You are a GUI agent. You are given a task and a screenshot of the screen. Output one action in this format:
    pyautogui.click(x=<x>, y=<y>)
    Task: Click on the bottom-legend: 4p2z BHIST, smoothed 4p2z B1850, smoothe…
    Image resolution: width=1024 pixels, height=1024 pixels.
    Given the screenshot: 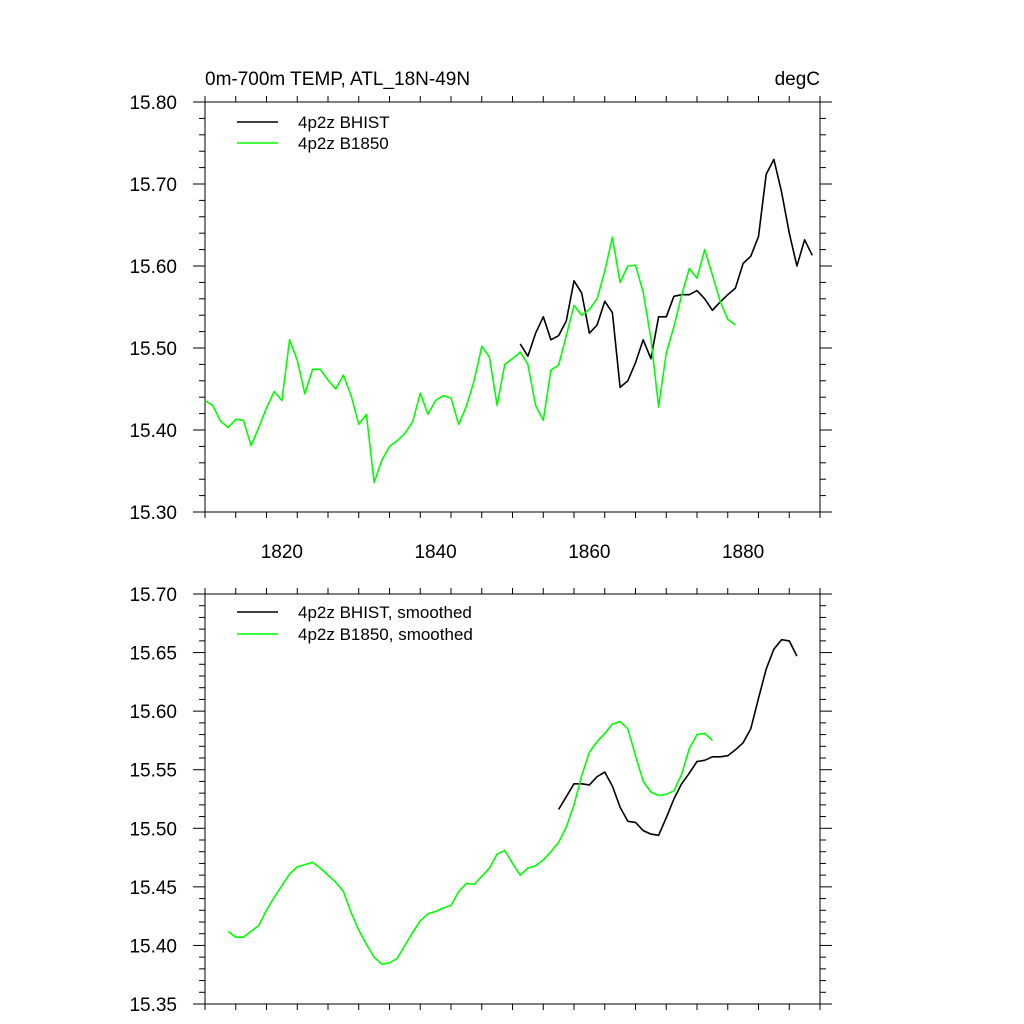 What is the action you would take?
    pyautogui.click(x=355, y=623)
    